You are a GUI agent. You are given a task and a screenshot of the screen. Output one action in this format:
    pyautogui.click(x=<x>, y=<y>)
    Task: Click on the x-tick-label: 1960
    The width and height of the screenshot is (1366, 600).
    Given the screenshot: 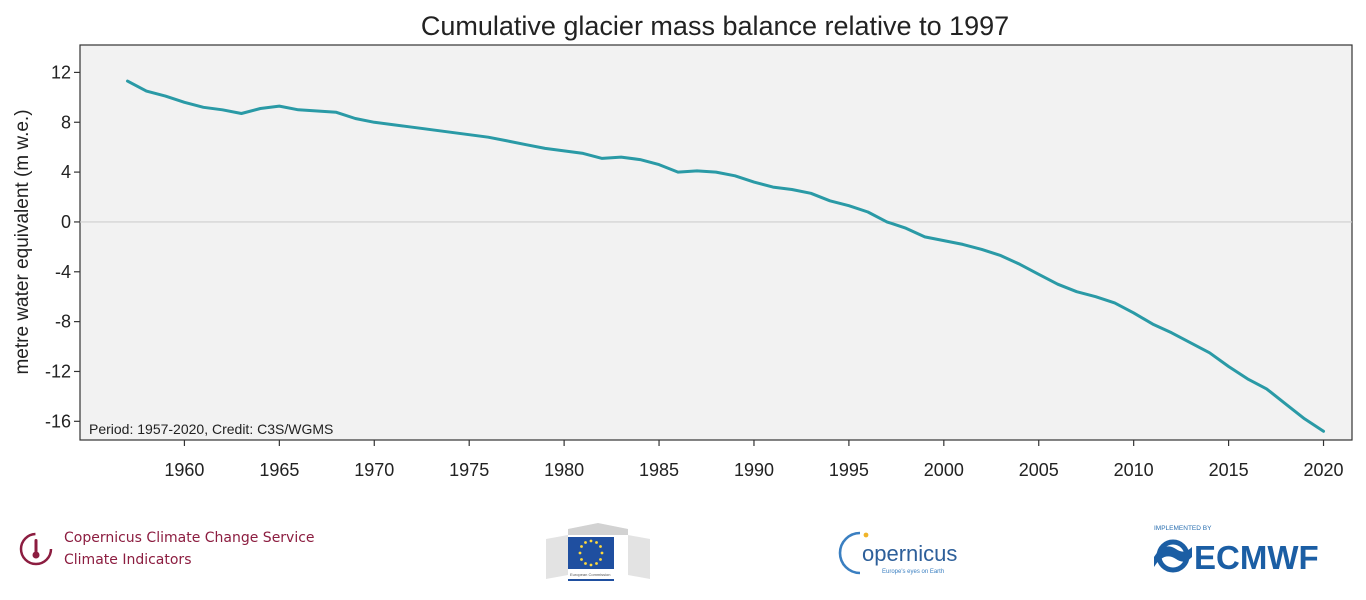 What is the action you would take?
    pyautogui.click(x=184, y=470)
    